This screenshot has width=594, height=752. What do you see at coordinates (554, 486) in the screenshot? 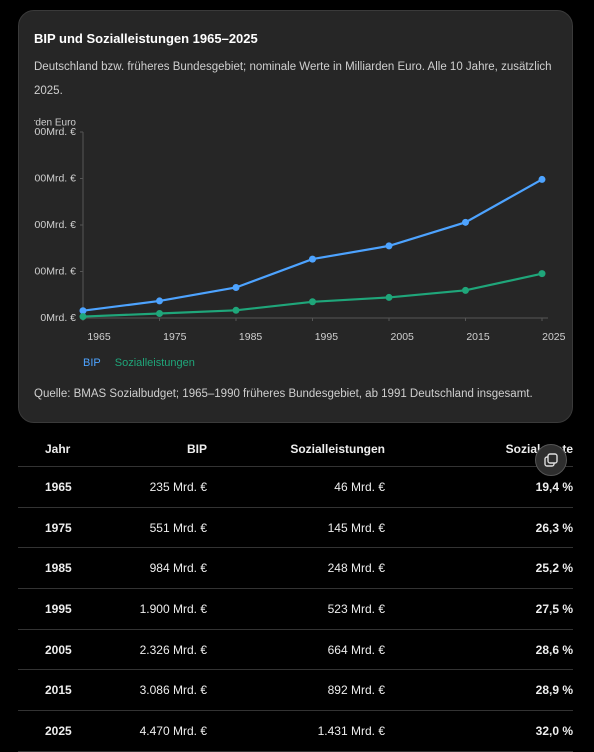
I see `table-cell: 19,4 %` at bounding box center [554, 486].